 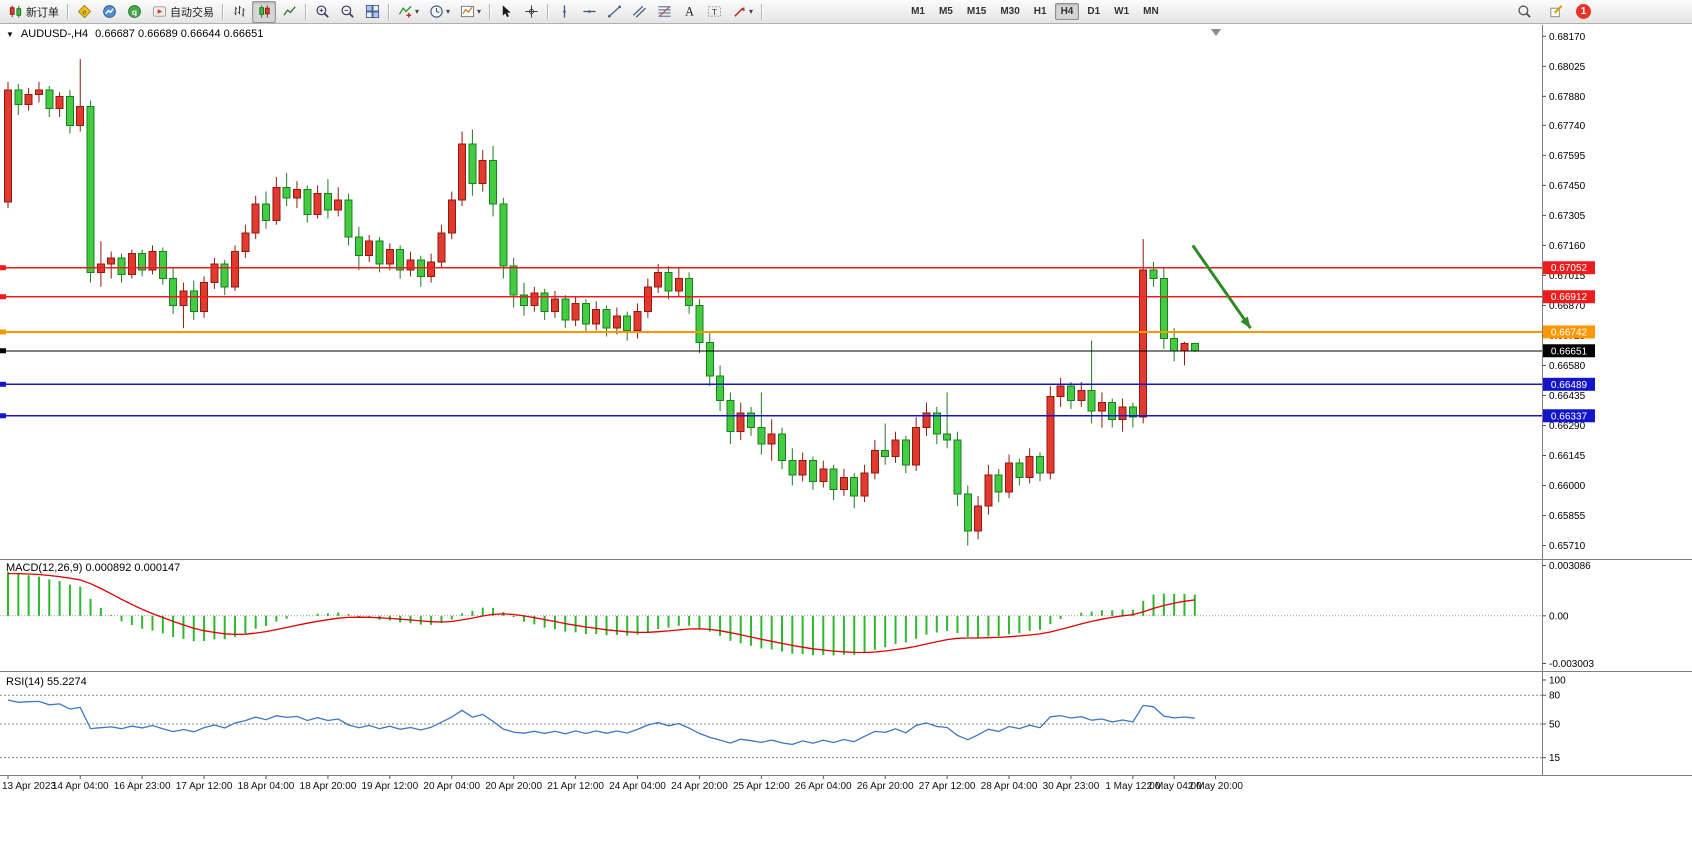 I want to click on price-axis-label: 0.65855, so click(x=1567, y=516).